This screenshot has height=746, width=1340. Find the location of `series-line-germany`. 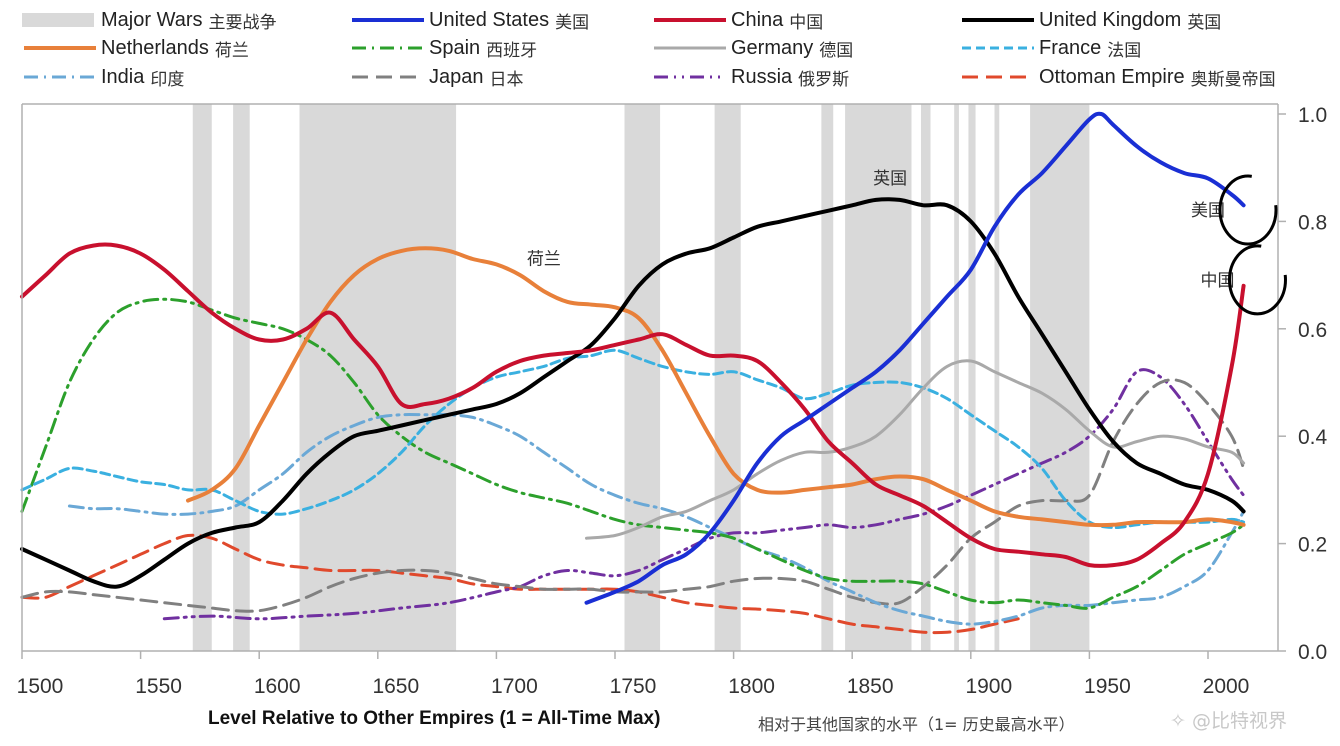

series-line-germany is located at coordinates (915, 449).